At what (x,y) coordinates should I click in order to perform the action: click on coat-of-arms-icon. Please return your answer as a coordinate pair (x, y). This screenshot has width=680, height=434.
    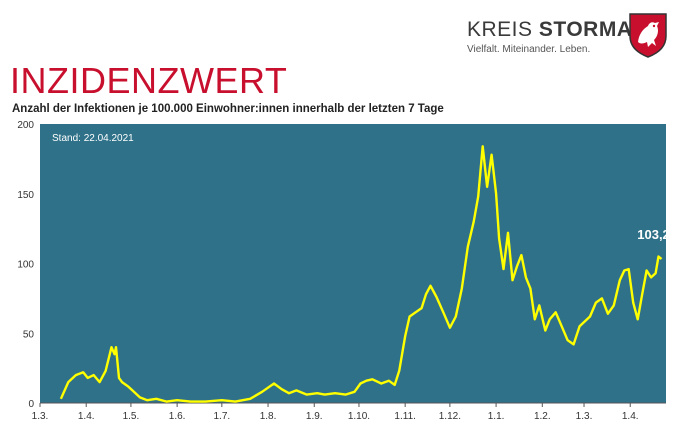
    Looking at the image, I should click on (648, 35).